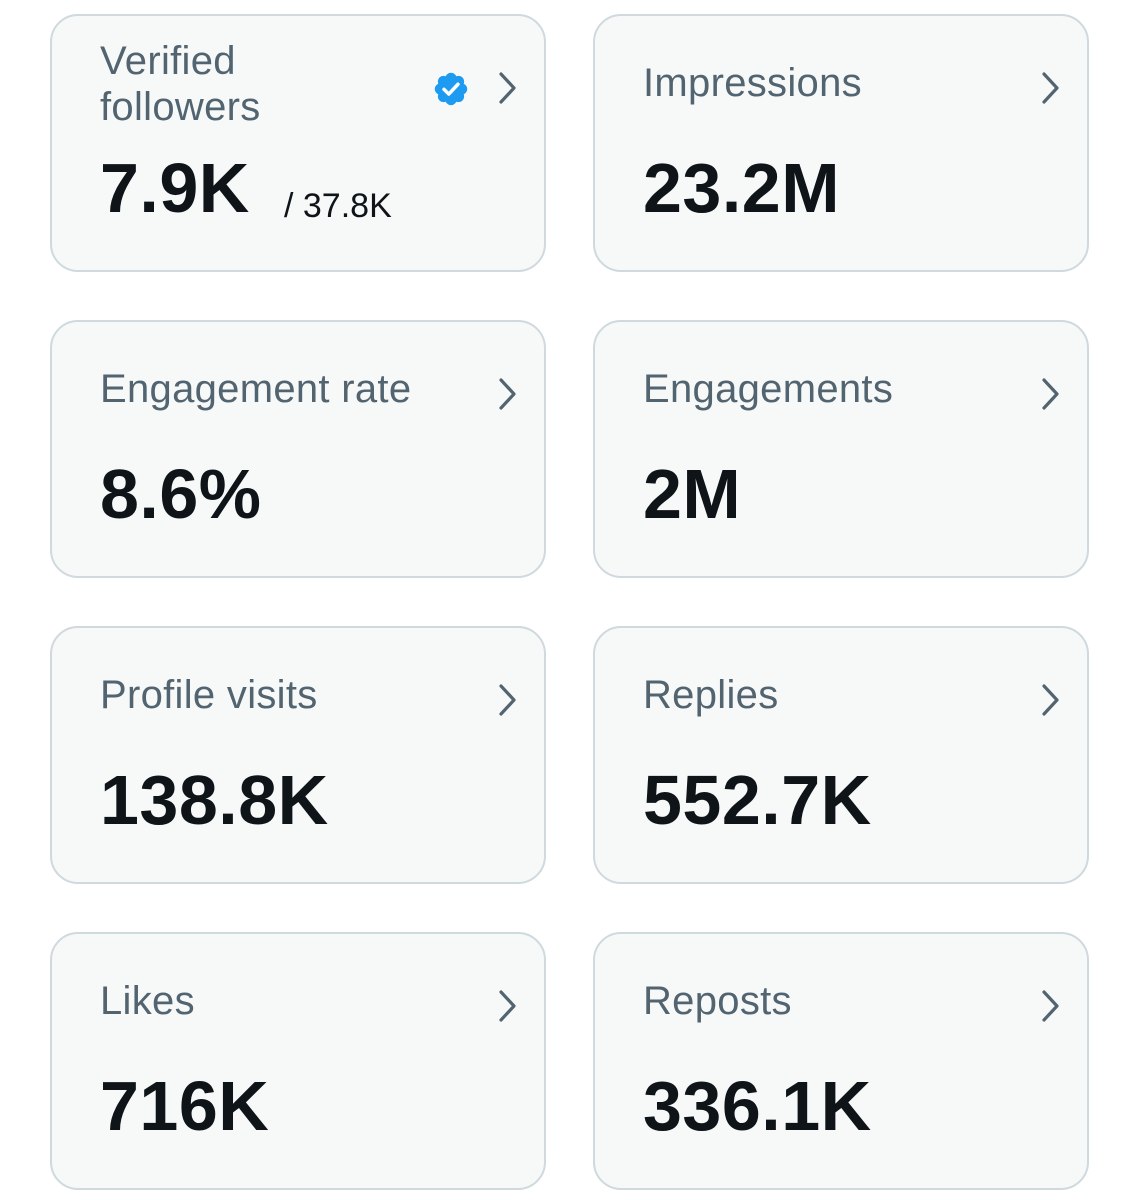  What do you see at coordinates (180, 84) in the screenshot?
I see `card-label: Verified followers` at bounding box center [180, 84].